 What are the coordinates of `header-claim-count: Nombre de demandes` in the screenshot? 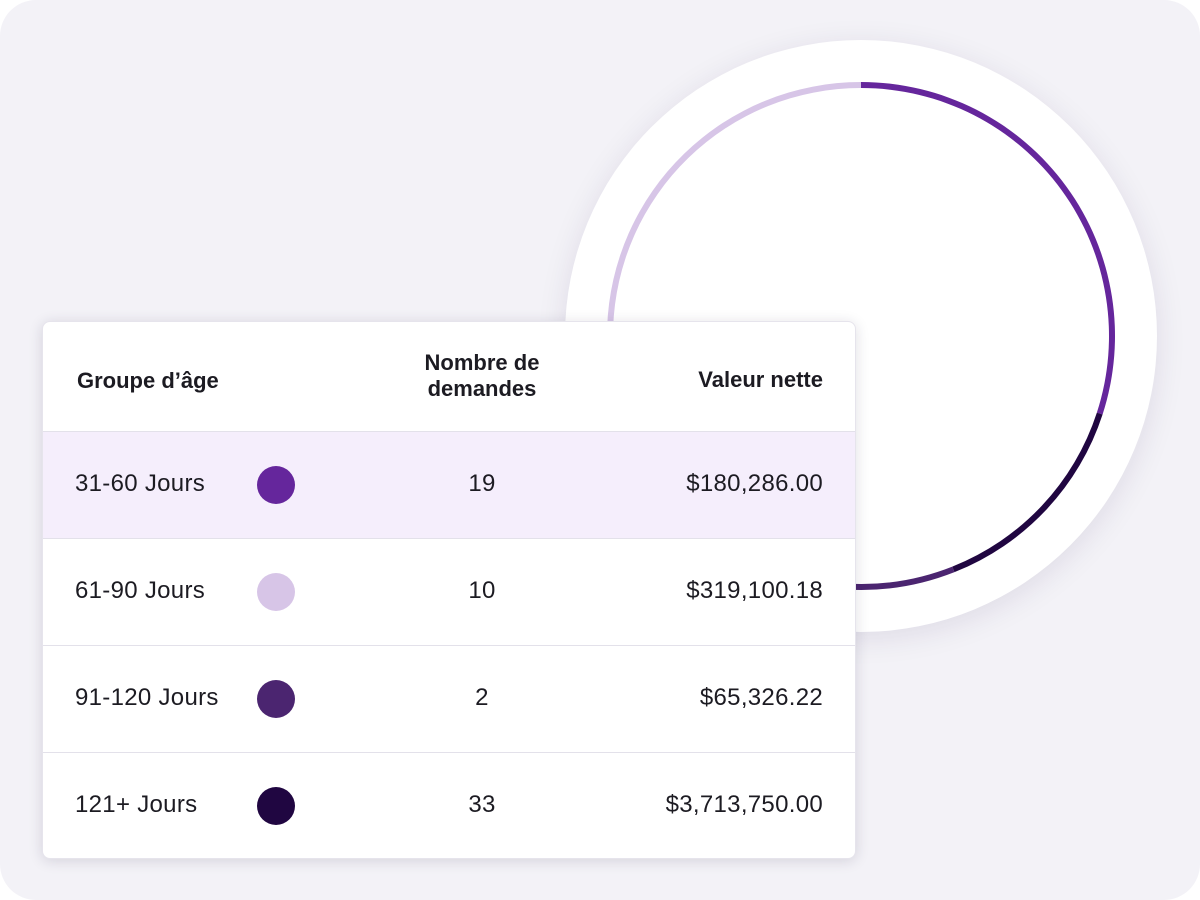 It's located at (482, 376).